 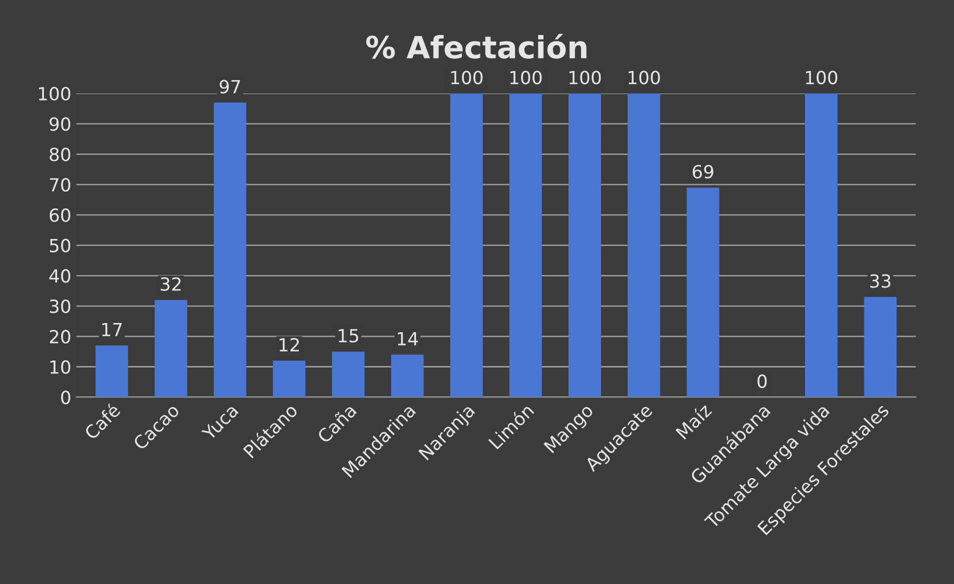 I want to click on data-label: 0, so click(x=762, y=381).